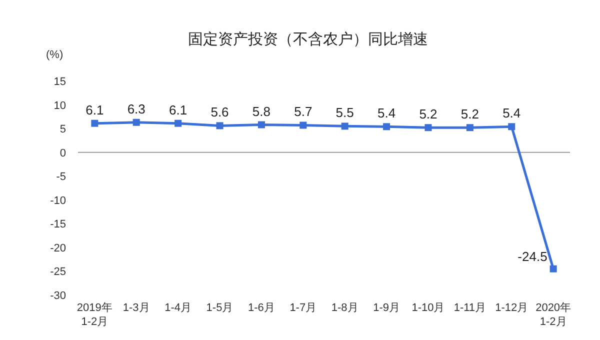  I want to click on y-tick-label: -25, so click(58, 272).